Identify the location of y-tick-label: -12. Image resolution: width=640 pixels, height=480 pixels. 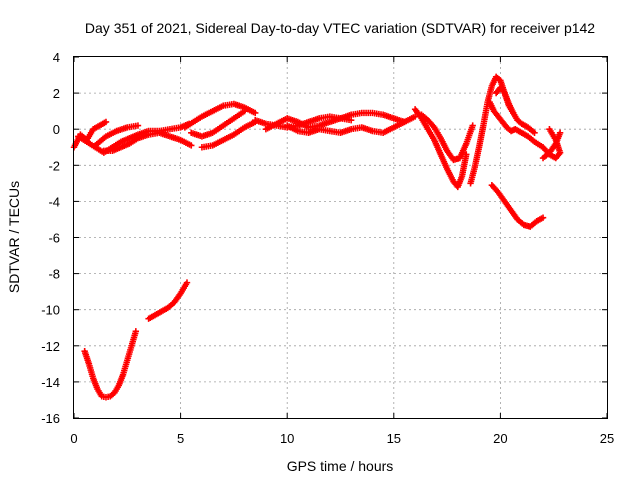
(50, 346).